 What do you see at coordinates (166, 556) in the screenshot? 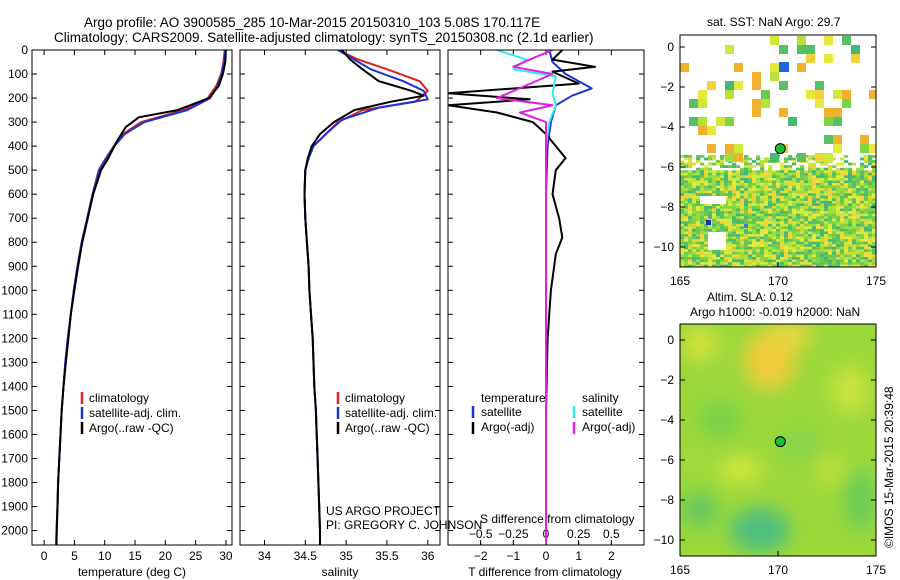
I see `x-tick-label: 20` at bounding box center [166, 556].